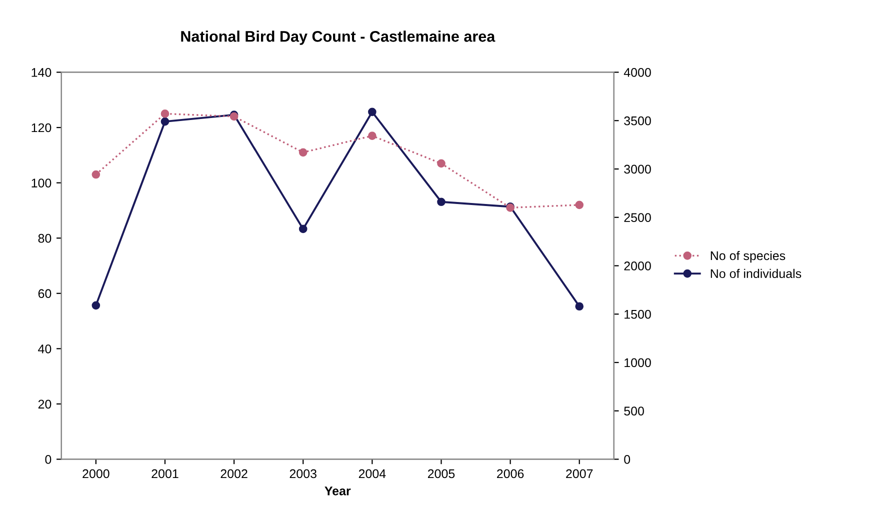  I want to click on y-tick-label: 80, so click(45, 238).